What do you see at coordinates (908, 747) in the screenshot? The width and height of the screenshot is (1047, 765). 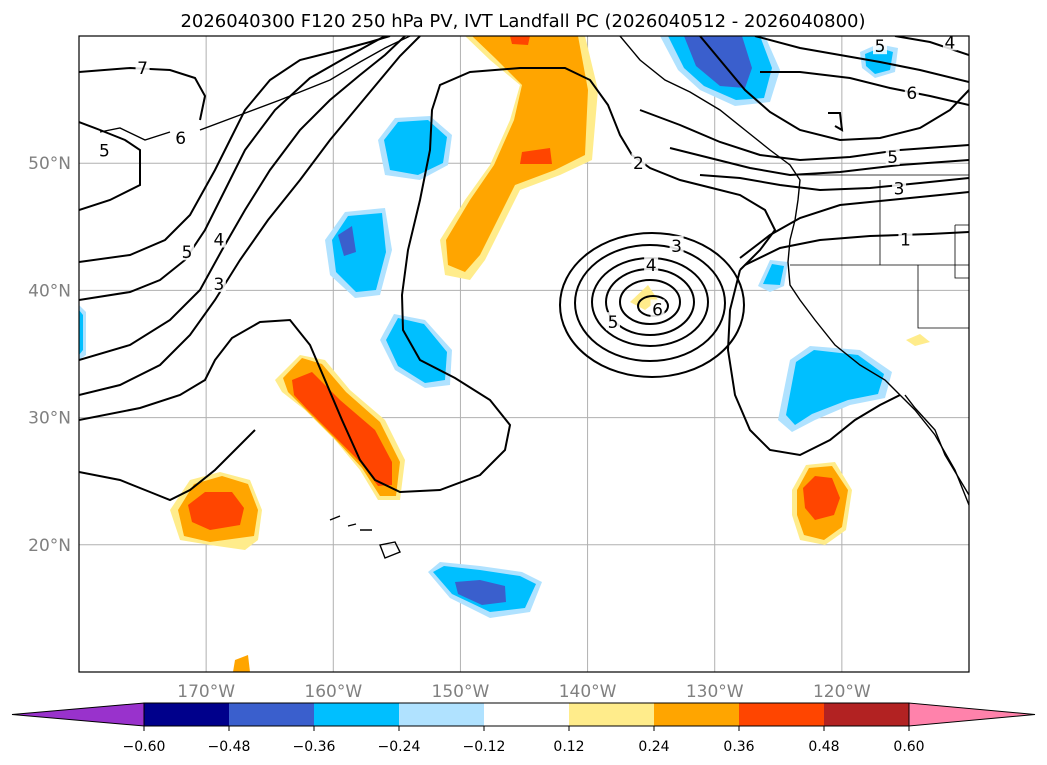 I see `colorbar-tick-label: 0.60` at bounding box center [908, 747].